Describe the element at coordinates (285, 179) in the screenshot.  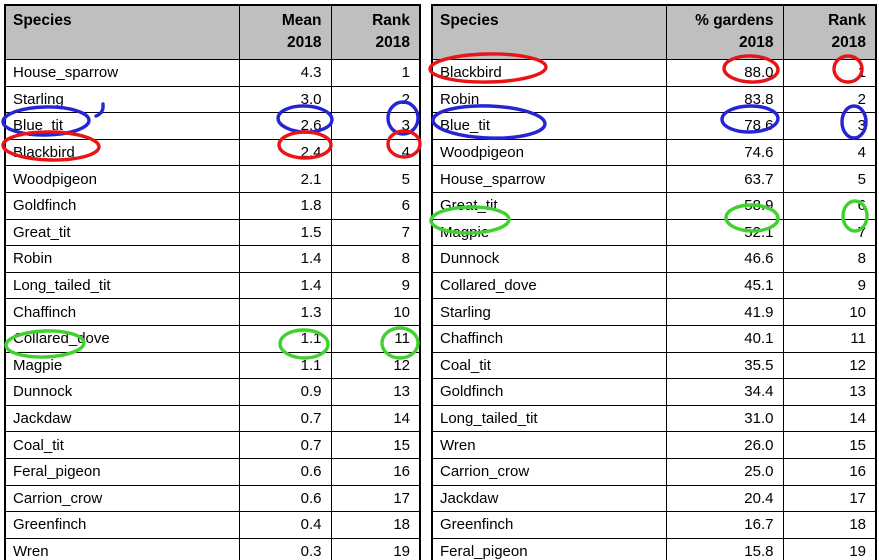
I see `value-cell: 2.1` at that location.